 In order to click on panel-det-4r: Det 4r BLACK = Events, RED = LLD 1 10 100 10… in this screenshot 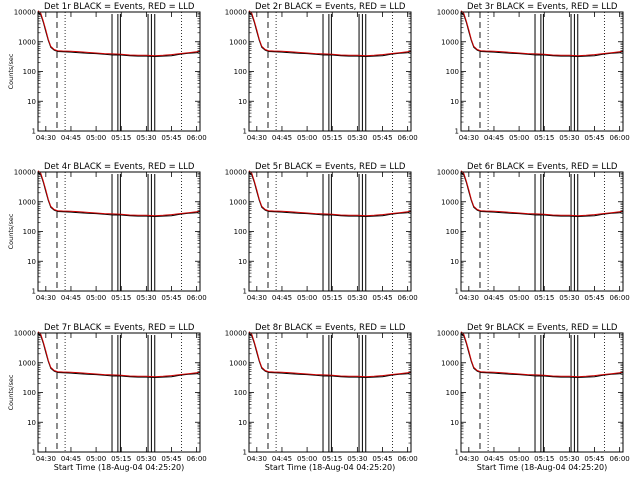, I will do `click(107, 232)`.